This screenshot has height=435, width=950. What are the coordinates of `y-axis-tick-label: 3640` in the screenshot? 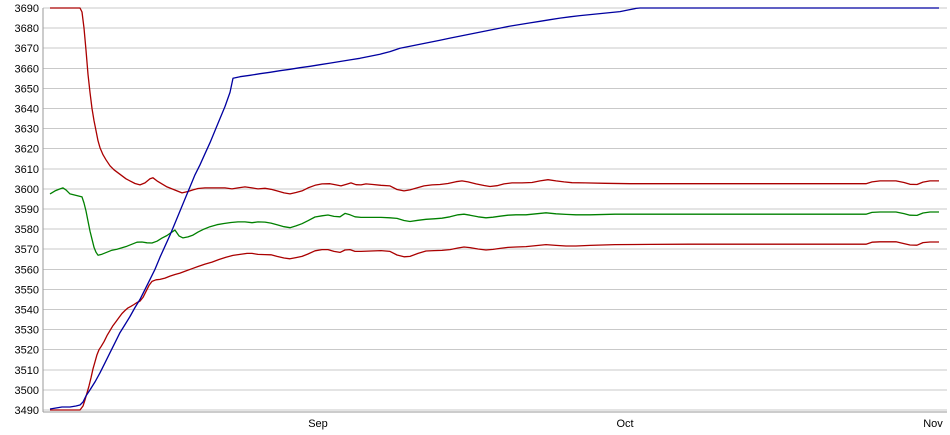 It's located at (27, 110).